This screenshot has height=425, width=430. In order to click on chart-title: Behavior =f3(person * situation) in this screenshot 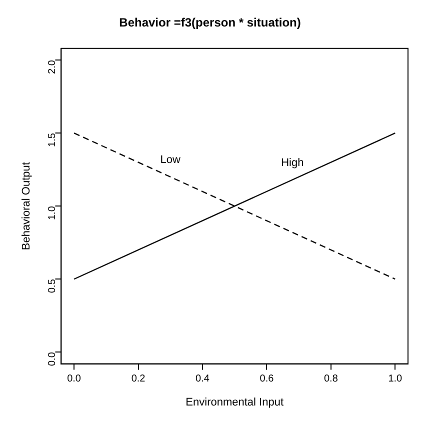, I will do `click(210, 23)`.